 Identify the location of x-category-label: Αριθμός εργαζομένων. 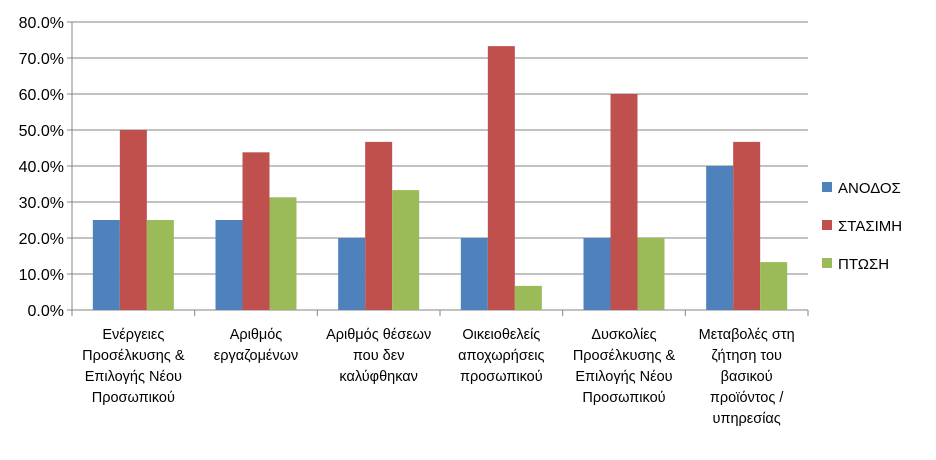
(256, 345).